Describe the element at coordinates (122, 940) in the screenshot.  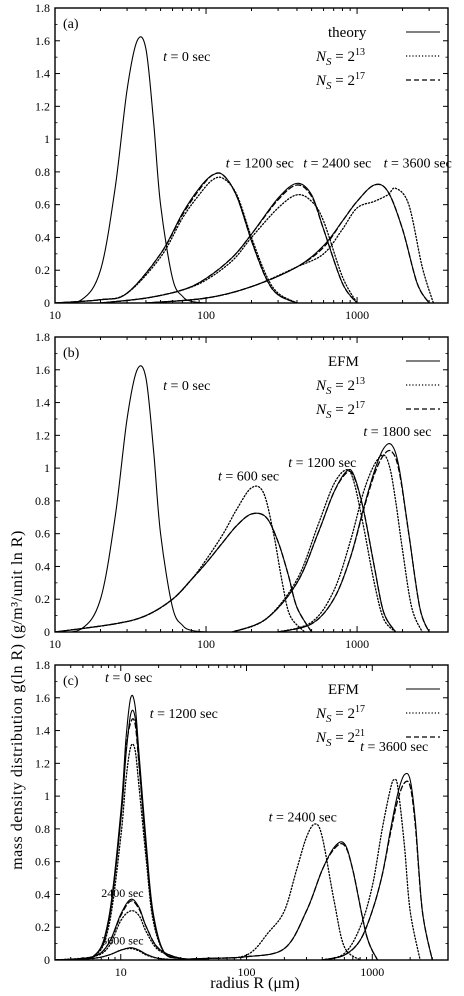
I see `curve-annotation: 3600 sec` at that location.